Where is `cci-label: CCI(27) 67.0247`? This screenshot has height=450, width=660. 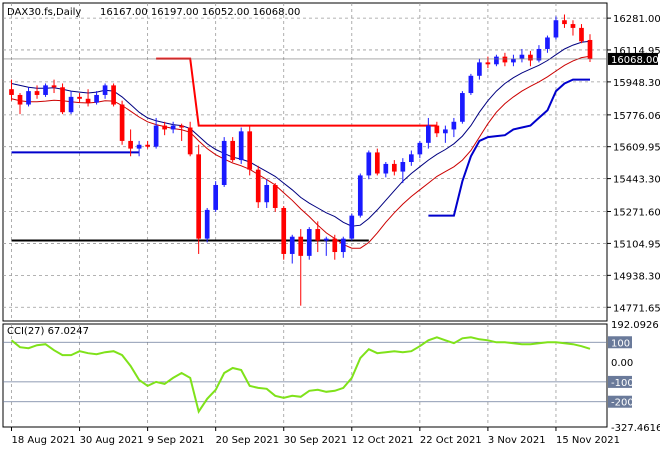 cci-label: CCI(27) 67.0247 is located at coordinates (48, 331).